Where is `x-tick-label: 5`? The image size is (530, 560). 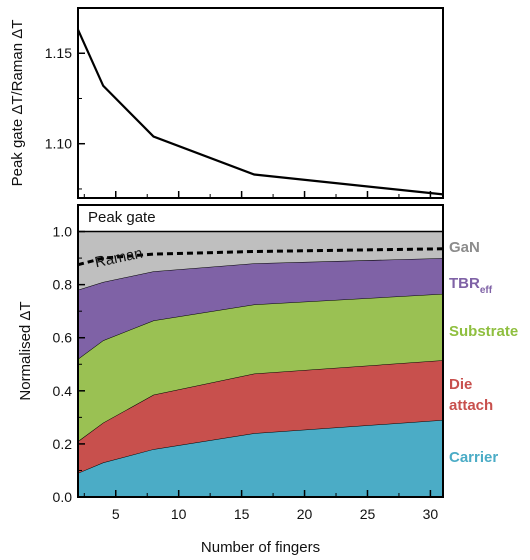 x-tick-label: 5 is located at coordinates (116, 514).